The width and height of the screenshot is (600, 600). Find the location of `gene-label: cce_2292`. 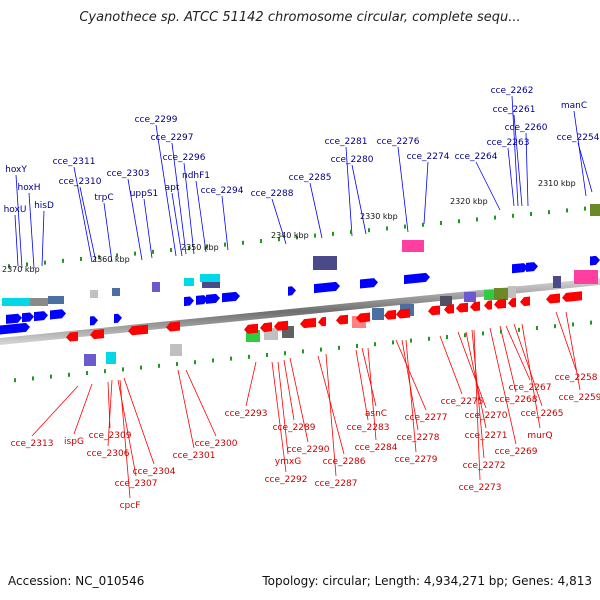

gene-label: cce_2292 is located at coordinates (286, 480).